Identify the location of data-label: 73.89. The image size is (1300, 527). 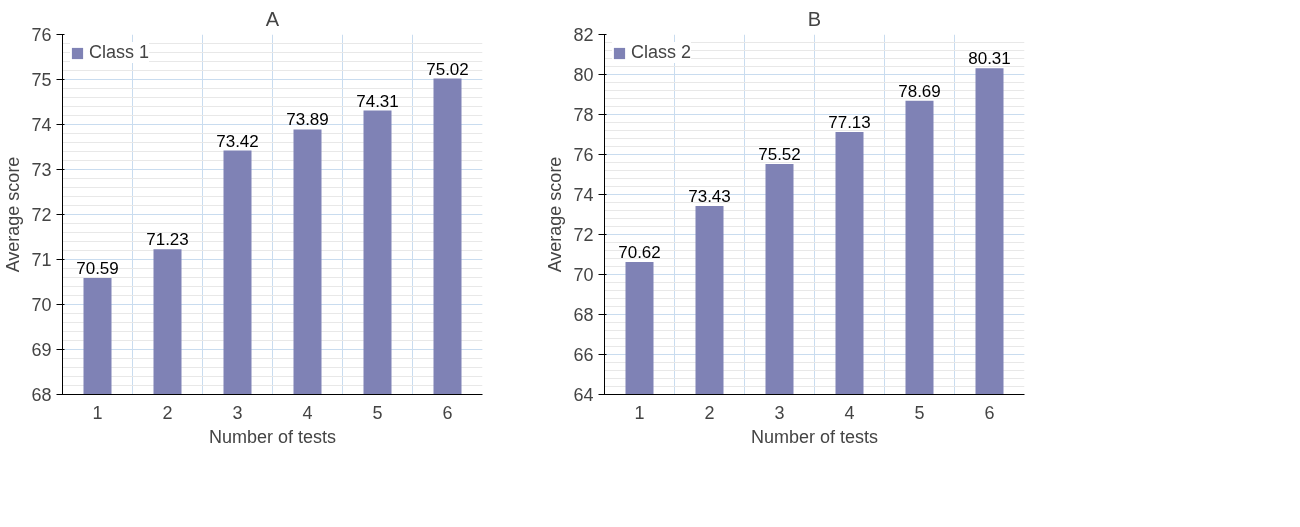
(307, 120).